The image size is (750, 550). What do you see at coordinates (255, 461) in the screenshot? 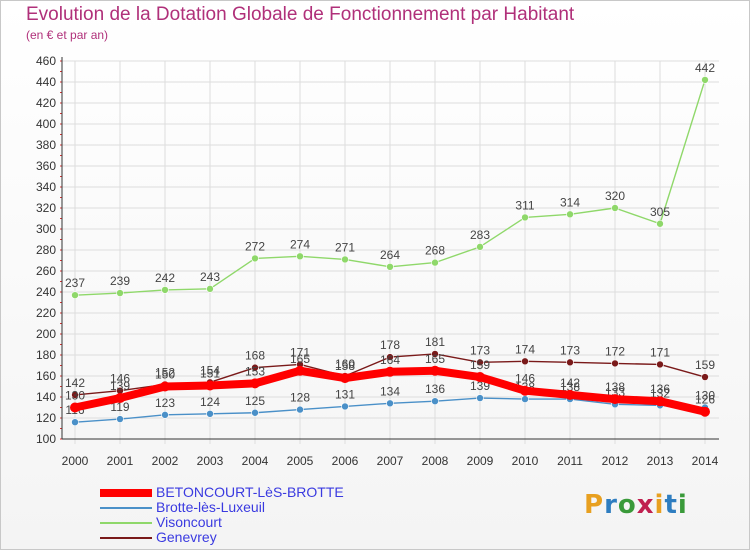
I see `x-tick-label: 2004` at bounding box center [255, 461].